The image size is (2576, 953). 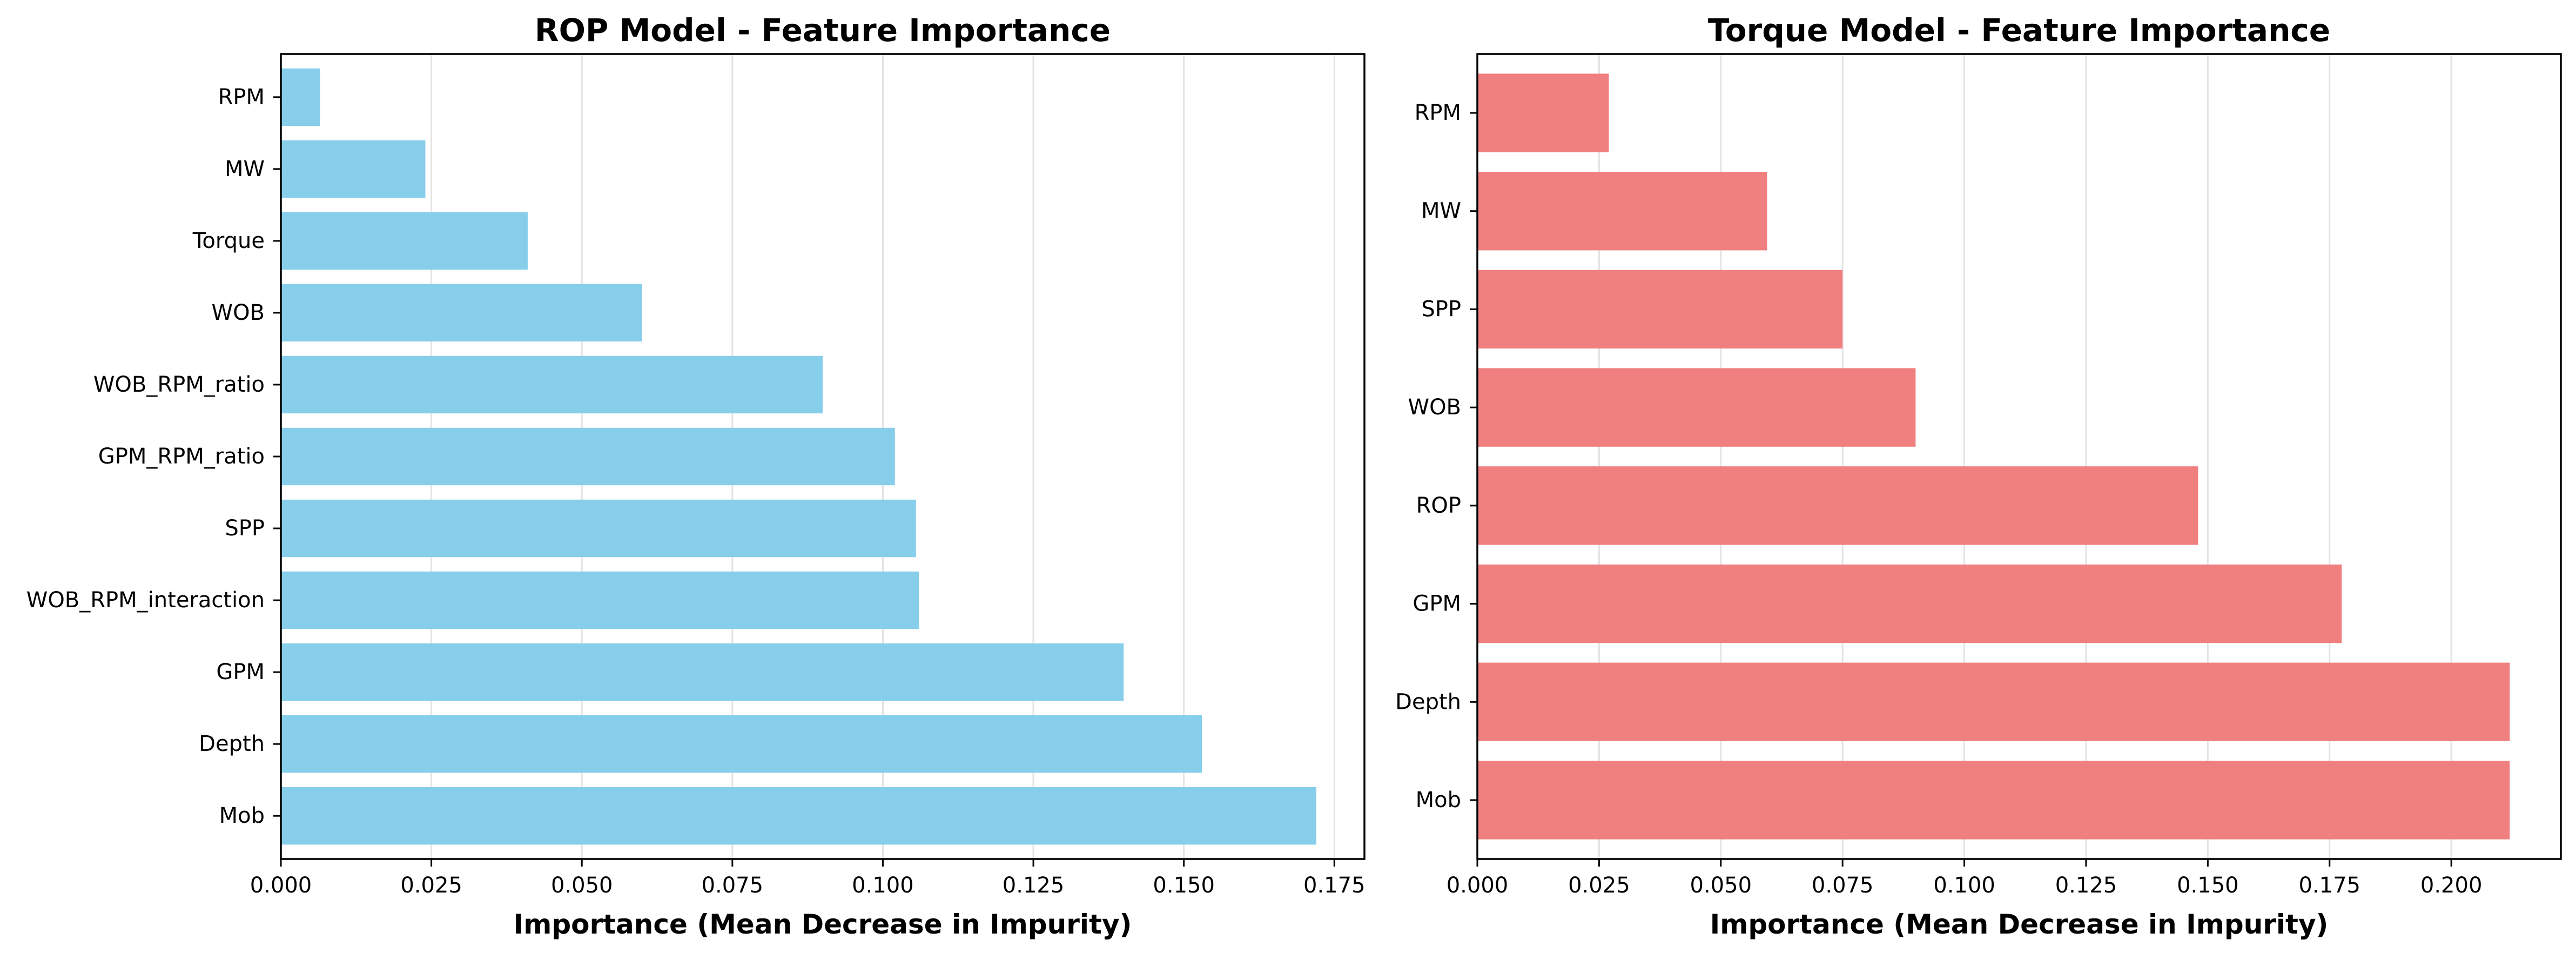 I want to click on rop-chart-title: ROP Model - Feature Importance, so click(x=823, y=30).